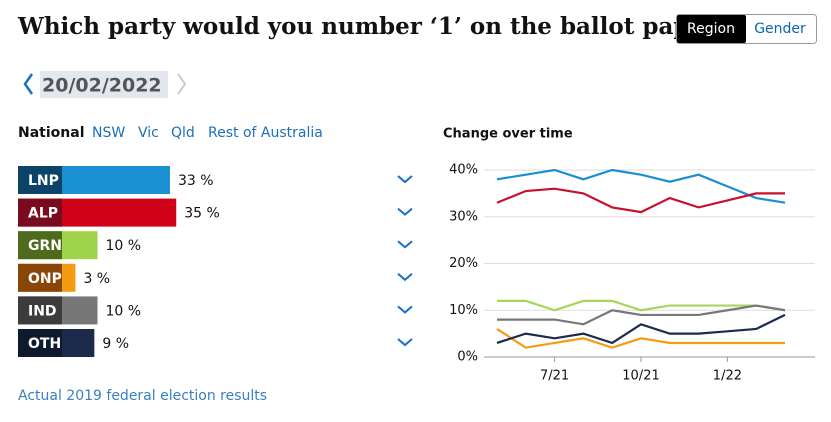  What do you see at coordinates (96, 279) in the screenshot?
I see `bar-value-label: 3 %` at bounding box center [96, 279].